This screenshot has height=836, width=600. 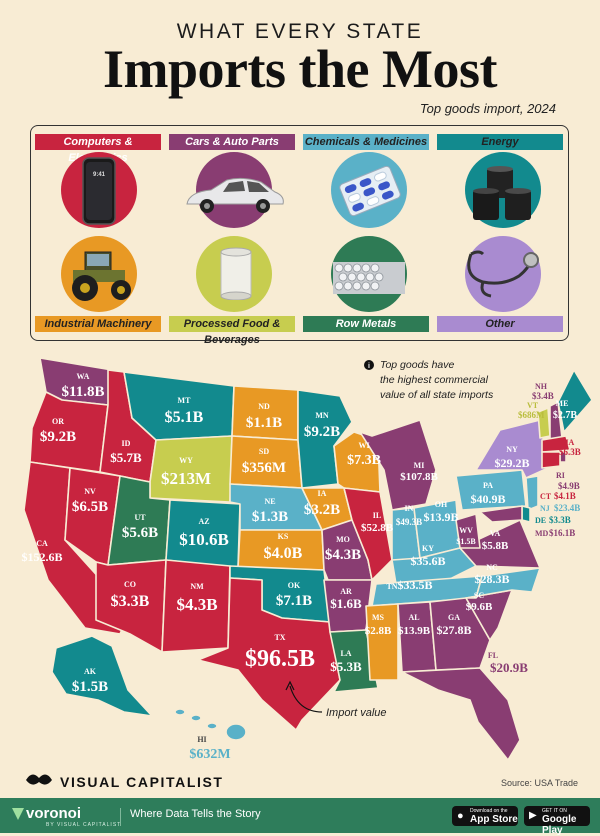 I want to click on label-value-VT: $686M, so click(x=531, y=415).